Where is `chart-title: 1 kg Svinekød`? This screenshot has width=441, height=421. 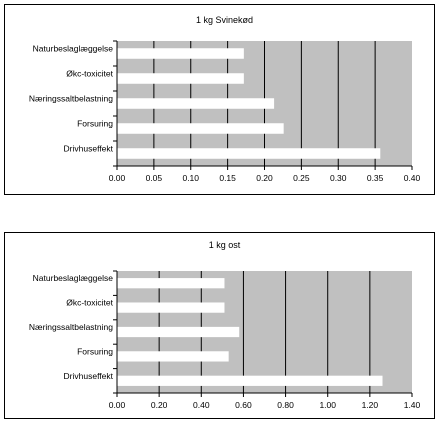 chart-title: 1 kg Svinekød is located at coordinates (224, 20).